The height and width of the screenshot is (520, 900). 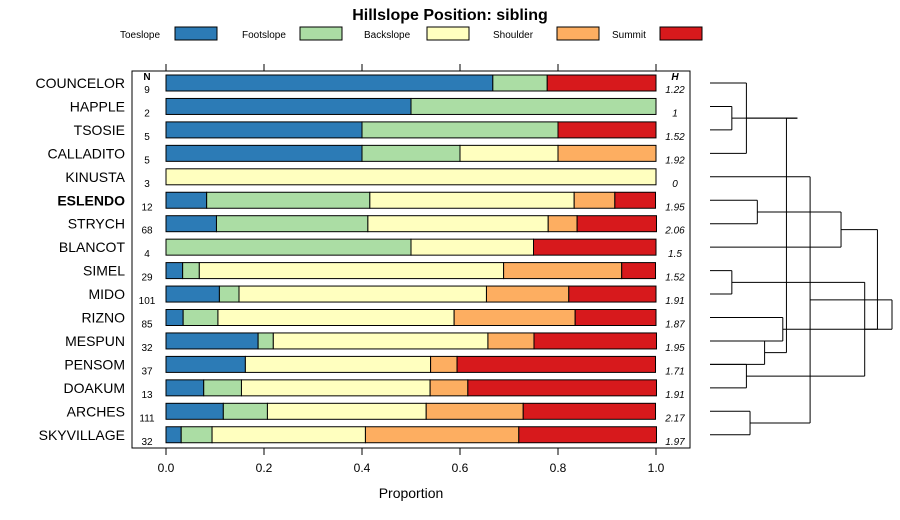 What do you see at coordinates (94, 388) in the screenshot?
I see `row-label-doakum: DOAKUM` at bounding box center [94, 388].